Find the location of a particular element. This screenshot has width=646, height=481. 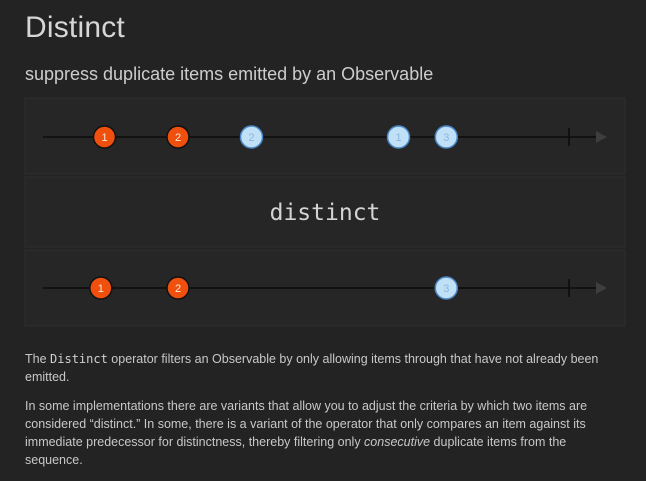

input-timeline-arrow is located at coordinates (601, 137).